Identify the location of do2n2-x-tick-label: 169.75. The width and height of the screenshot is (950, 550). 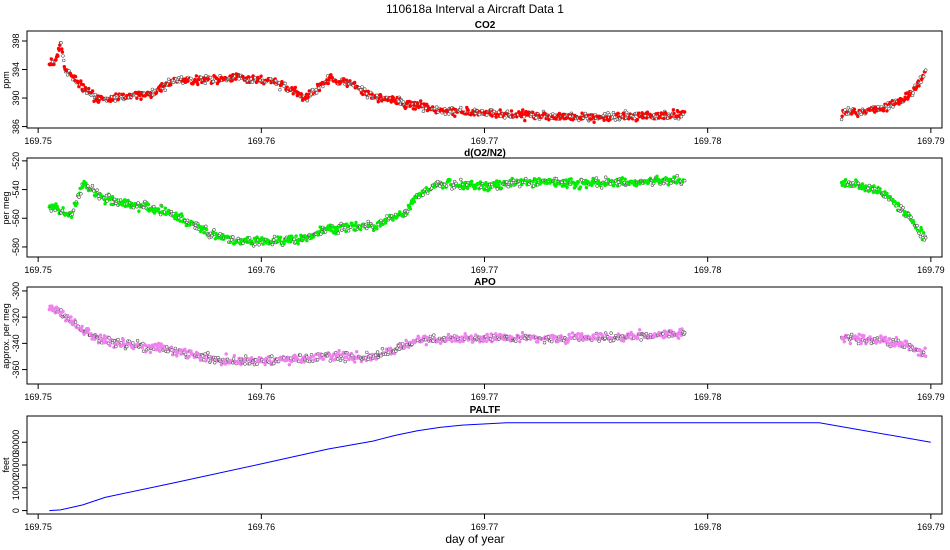
(38, 270).